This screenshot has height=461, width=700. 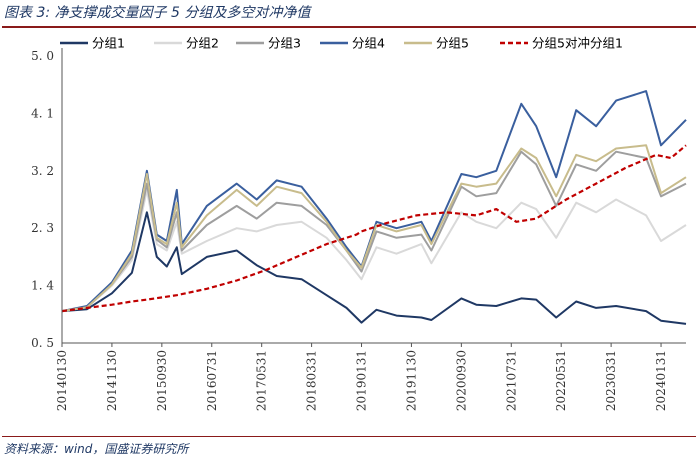 I want to click on legend-label-4: 分组4, so click(x=368, y=43).